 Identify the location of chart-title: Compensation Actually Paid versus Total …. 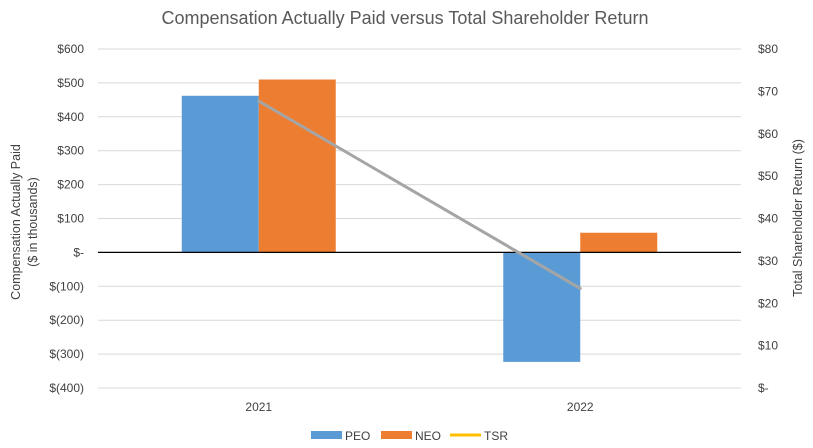
(405, 18).